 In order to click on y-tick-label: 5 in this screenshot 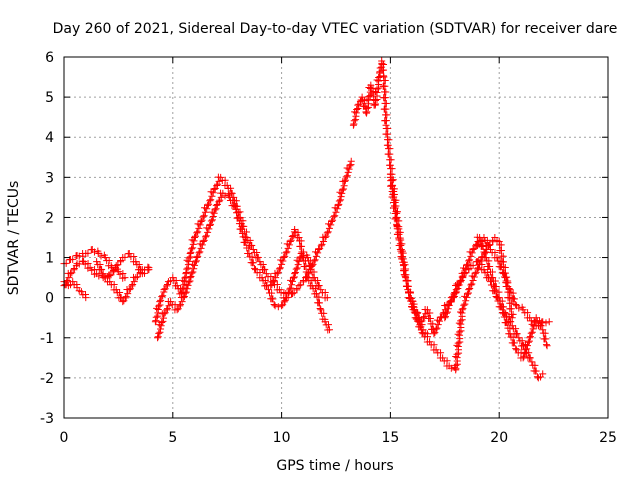, I will do `click(49, 98)`.